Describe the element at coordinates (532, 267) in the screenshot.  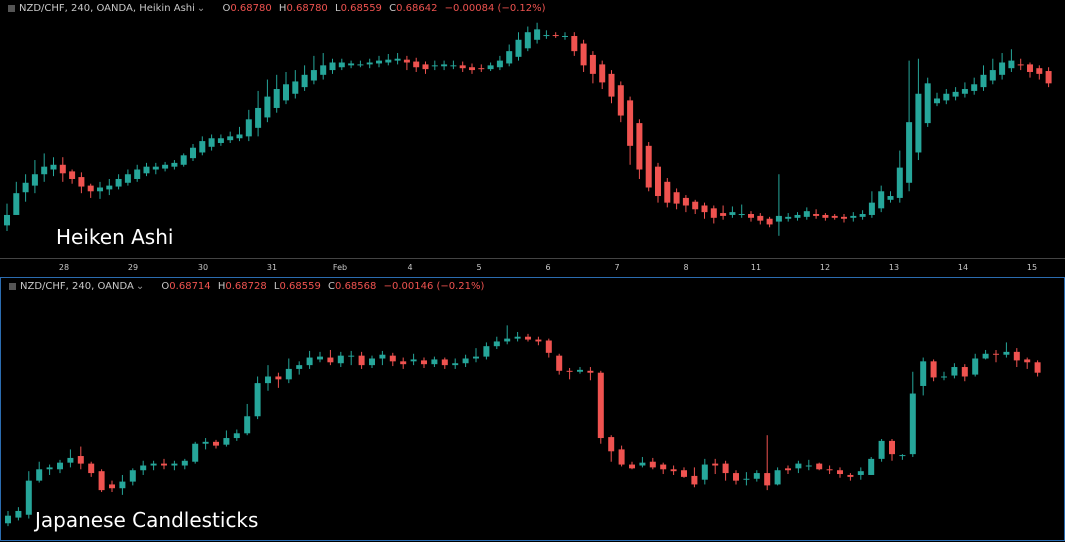
I see `time-axis: 28 29 30 31 Feb 4 5 6 7 8 11 12 13 14 15` at that location.